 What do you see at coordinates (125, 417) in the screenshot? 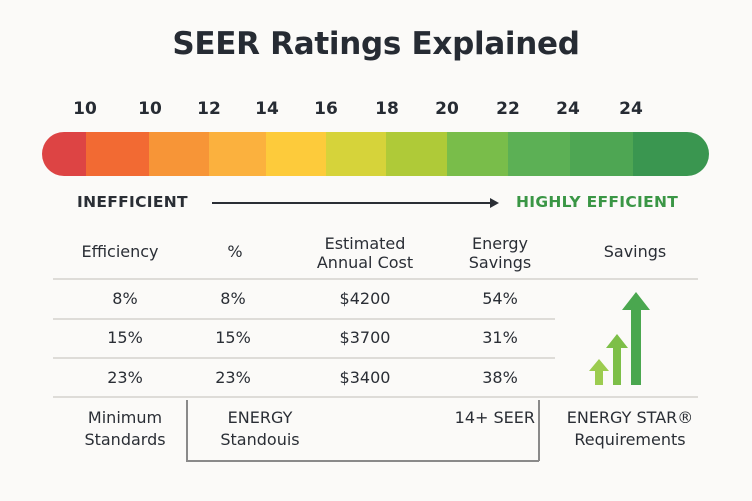
I see `footer-minimum-line1: Minimum` at bounding box center [125, 417].